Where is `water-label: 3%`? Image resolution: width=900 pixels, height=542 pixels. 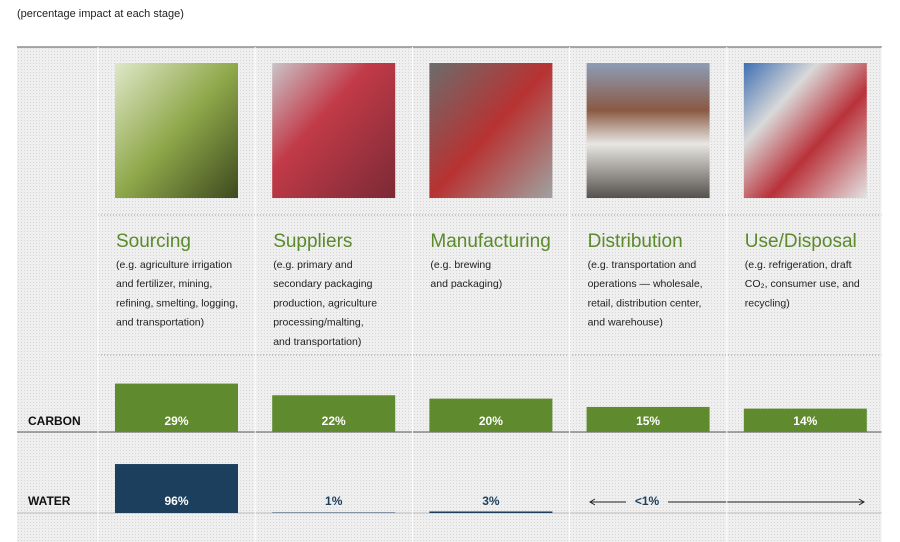 water-label: 3% is located at coordinates (491, 501).